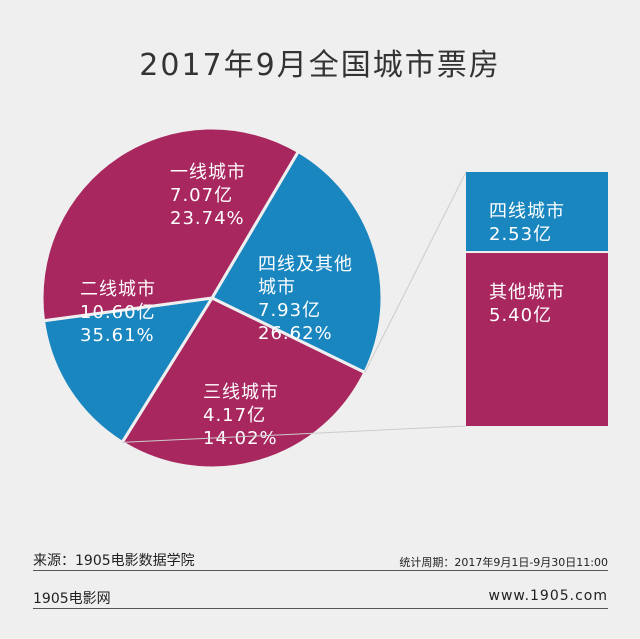 The image size is (640, 639). I want to click on slice-label: 7.93亿, so click(289, 310).